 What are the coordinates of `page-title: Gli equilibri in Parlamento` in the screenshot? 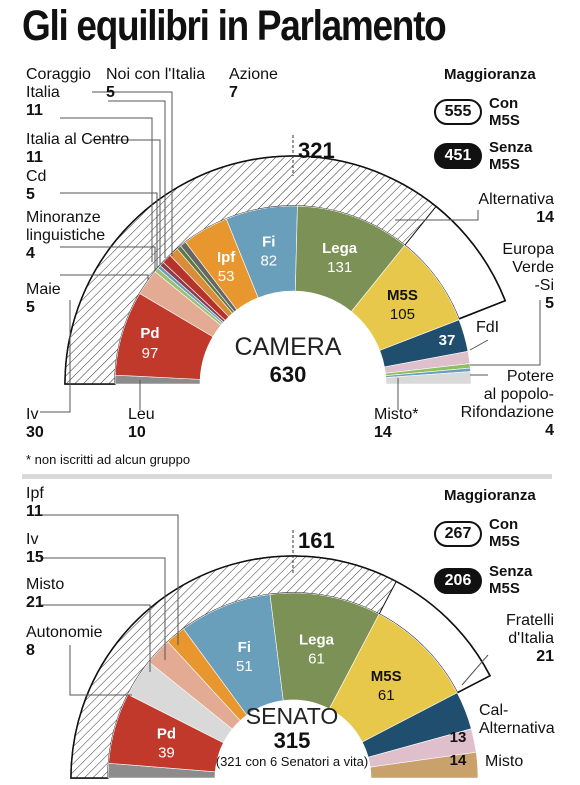 It's located at (234, 26).